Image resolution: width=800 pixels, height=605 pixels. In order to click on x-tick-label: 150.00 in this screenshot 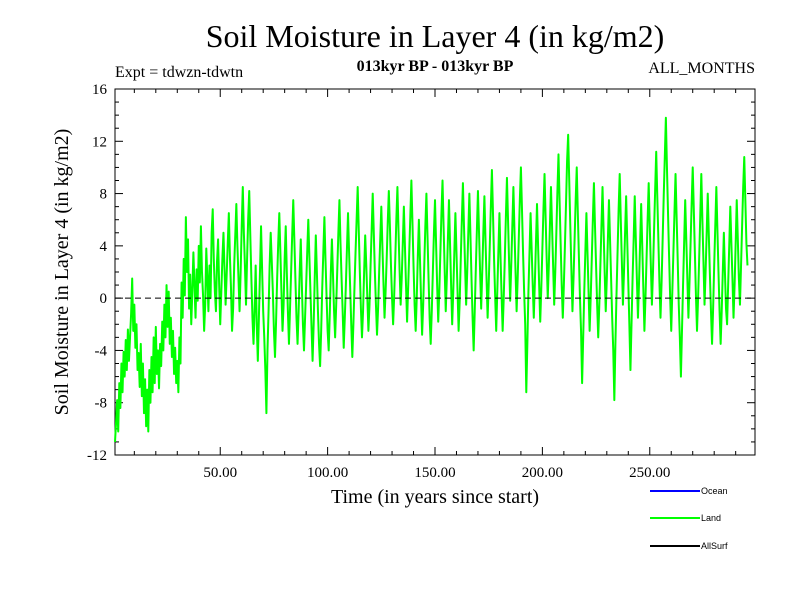, I will do `click(434, 473)`.